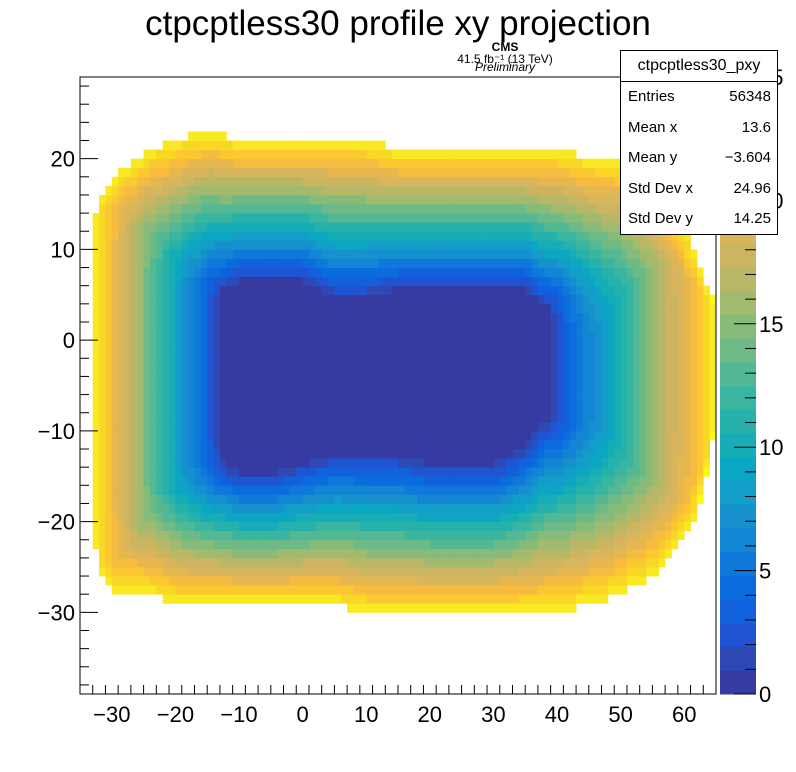 The height and width of the screenshot is (772, 796). What do you see at coordinates (738, 468) in the screenshot?
I see `color-scale-bin` at bounding box center [738, 468].